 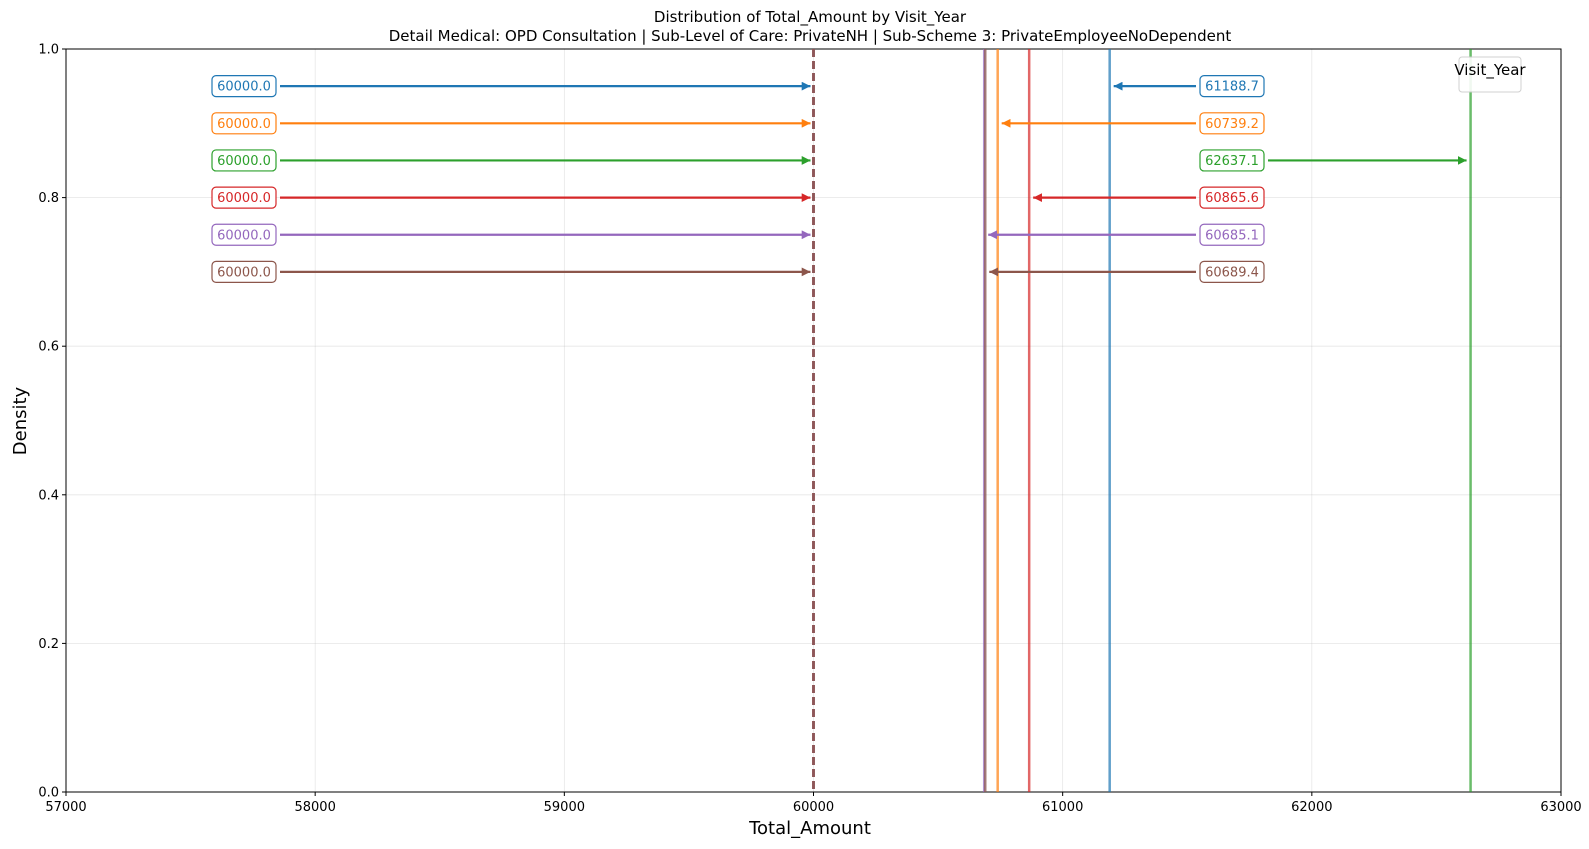 I want to click on mean-label-2: 62637.1, so click(x=1232, y=161).